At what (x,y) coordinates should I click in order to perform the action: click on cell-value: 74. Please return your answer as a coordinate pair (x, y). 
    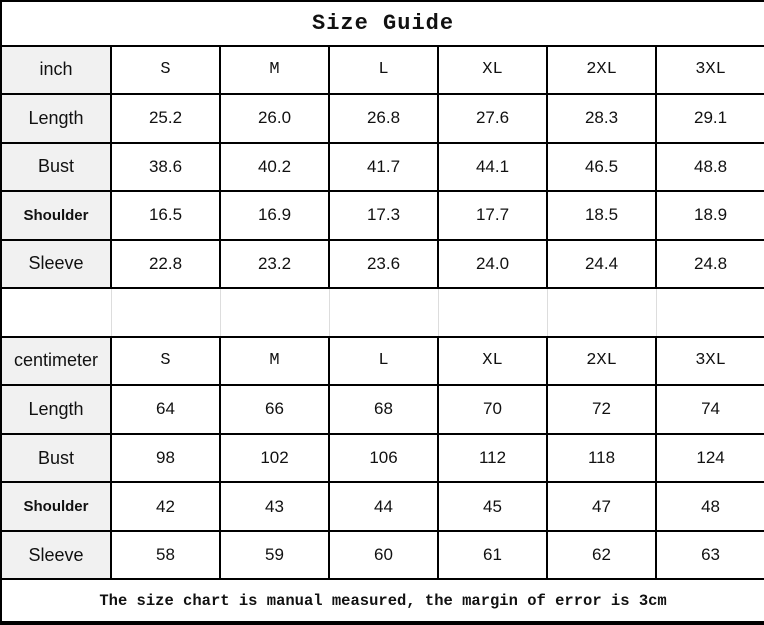
    Looking at the image, I should click on (709, 409).